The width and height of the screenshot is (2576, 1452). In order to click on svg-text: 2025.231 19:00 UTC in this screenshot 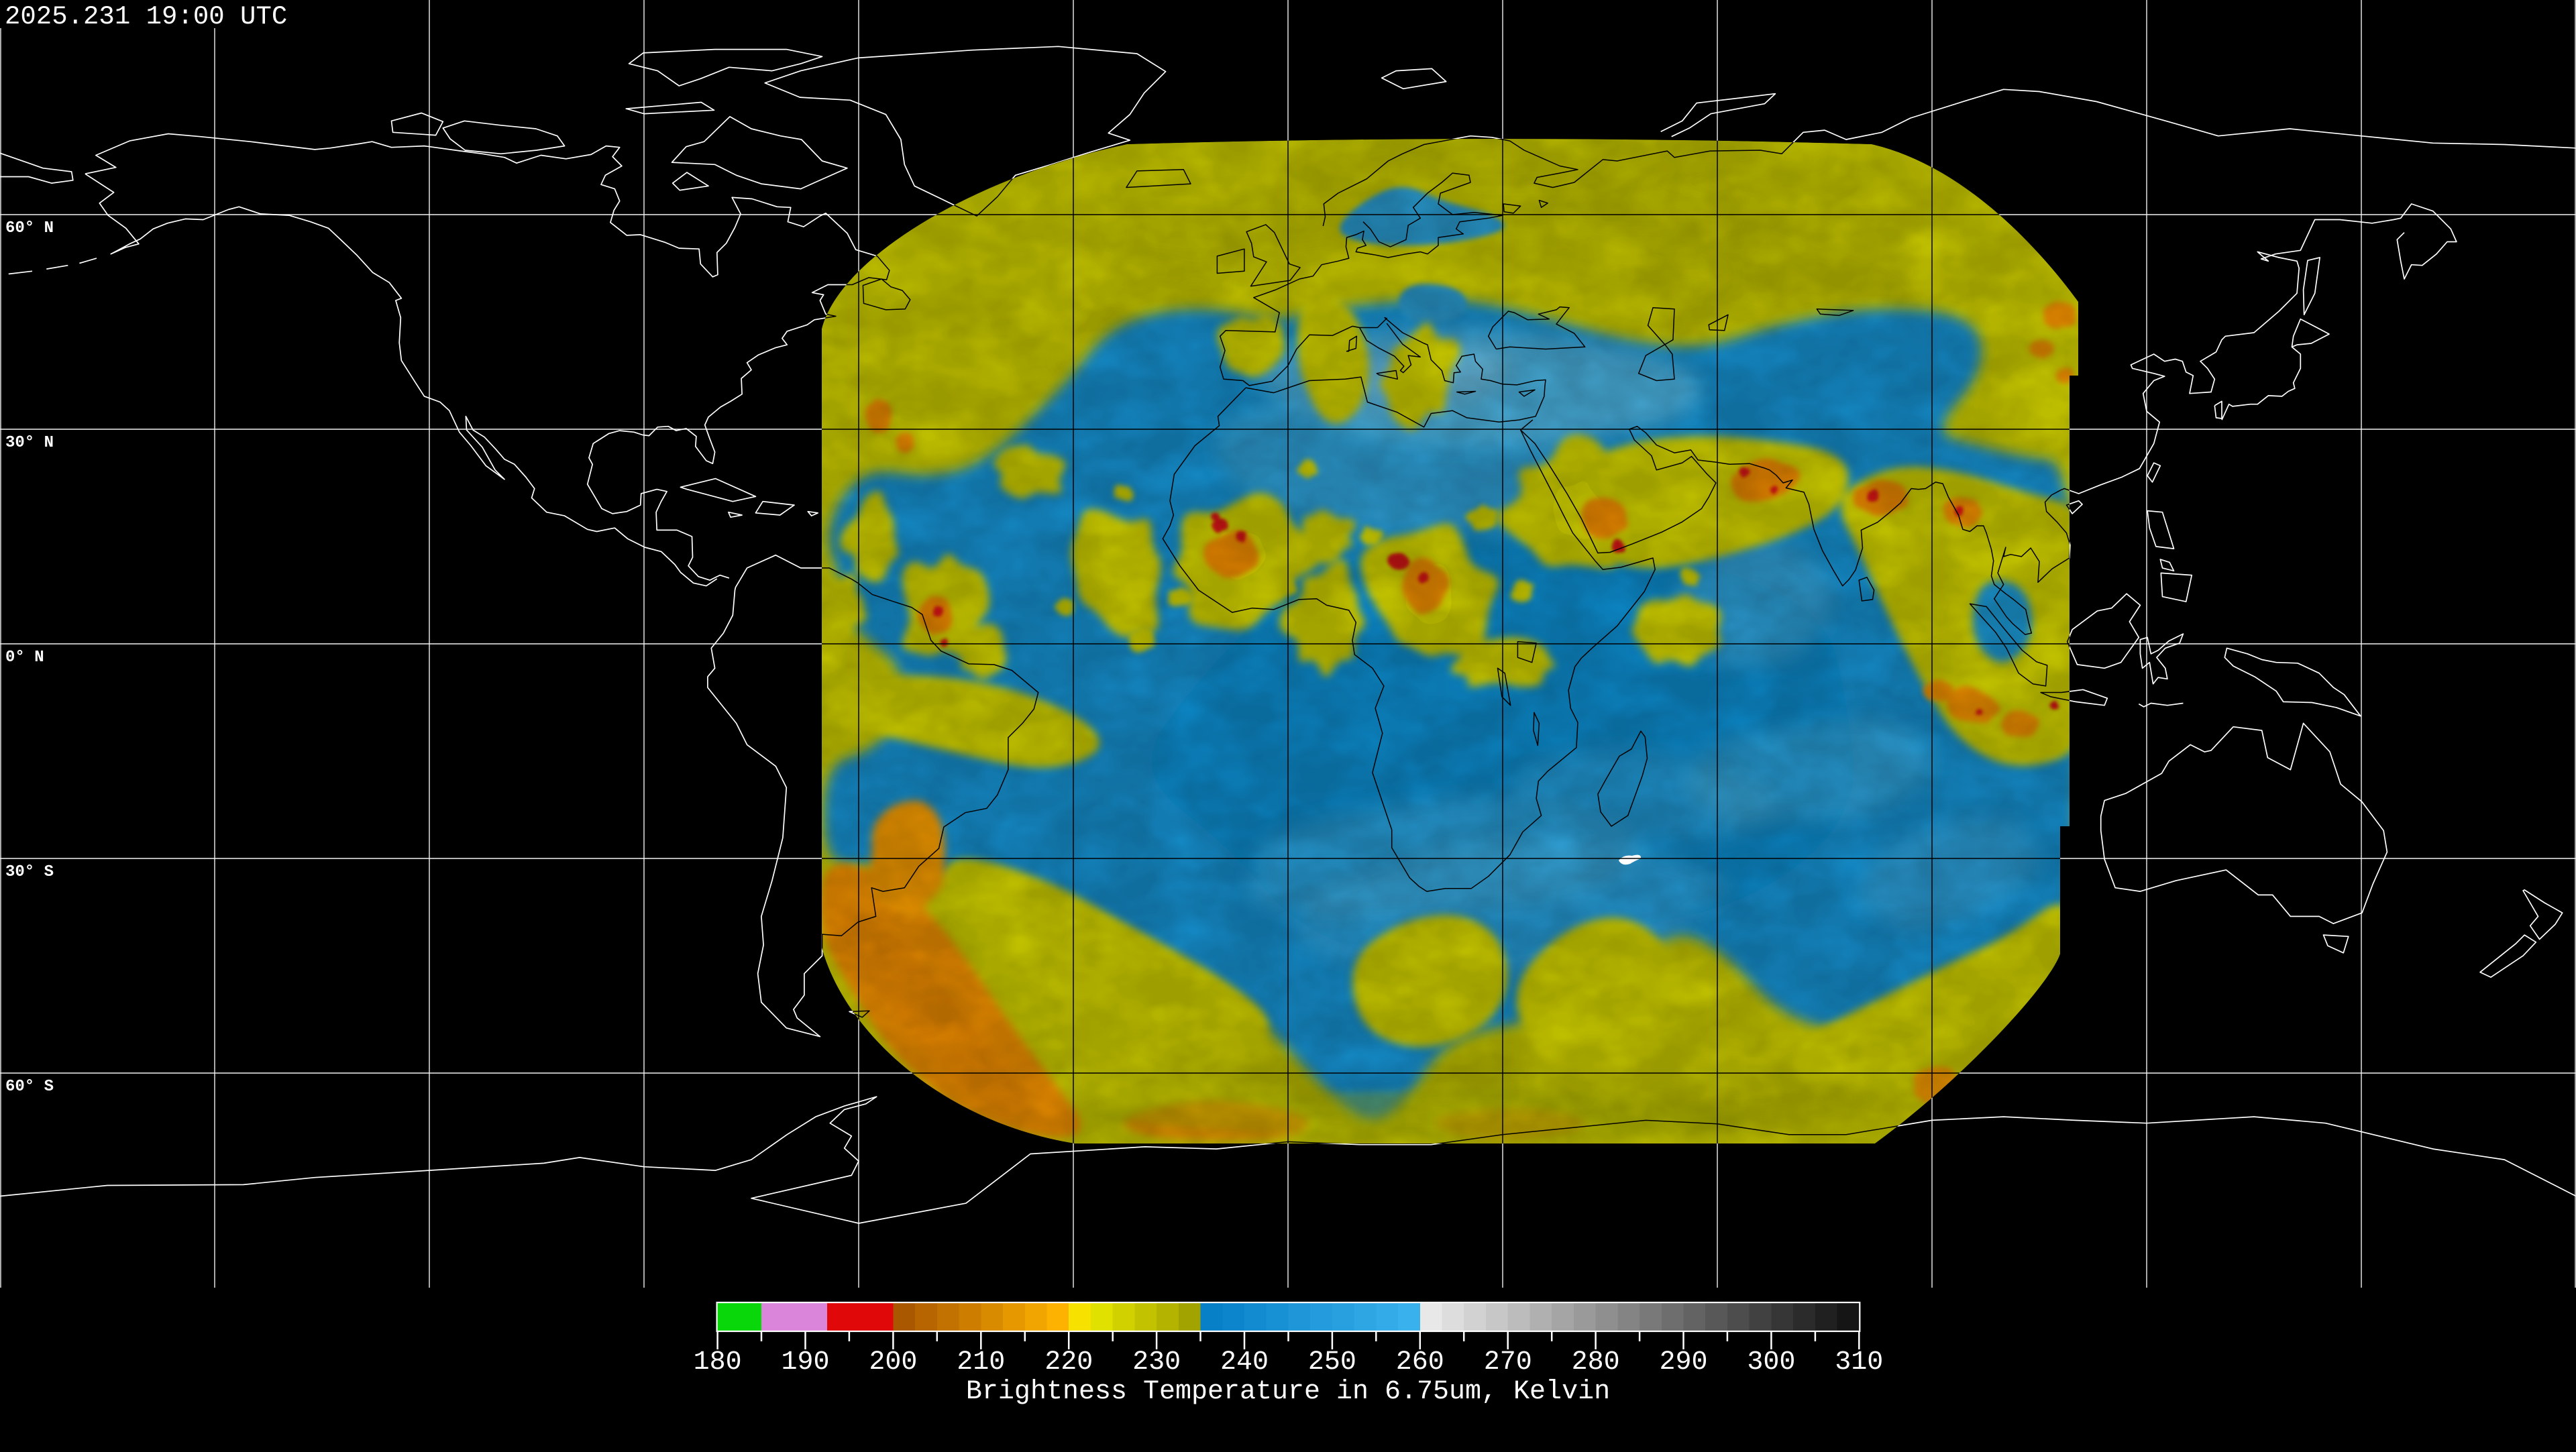, I will do `click(146, 17)`.